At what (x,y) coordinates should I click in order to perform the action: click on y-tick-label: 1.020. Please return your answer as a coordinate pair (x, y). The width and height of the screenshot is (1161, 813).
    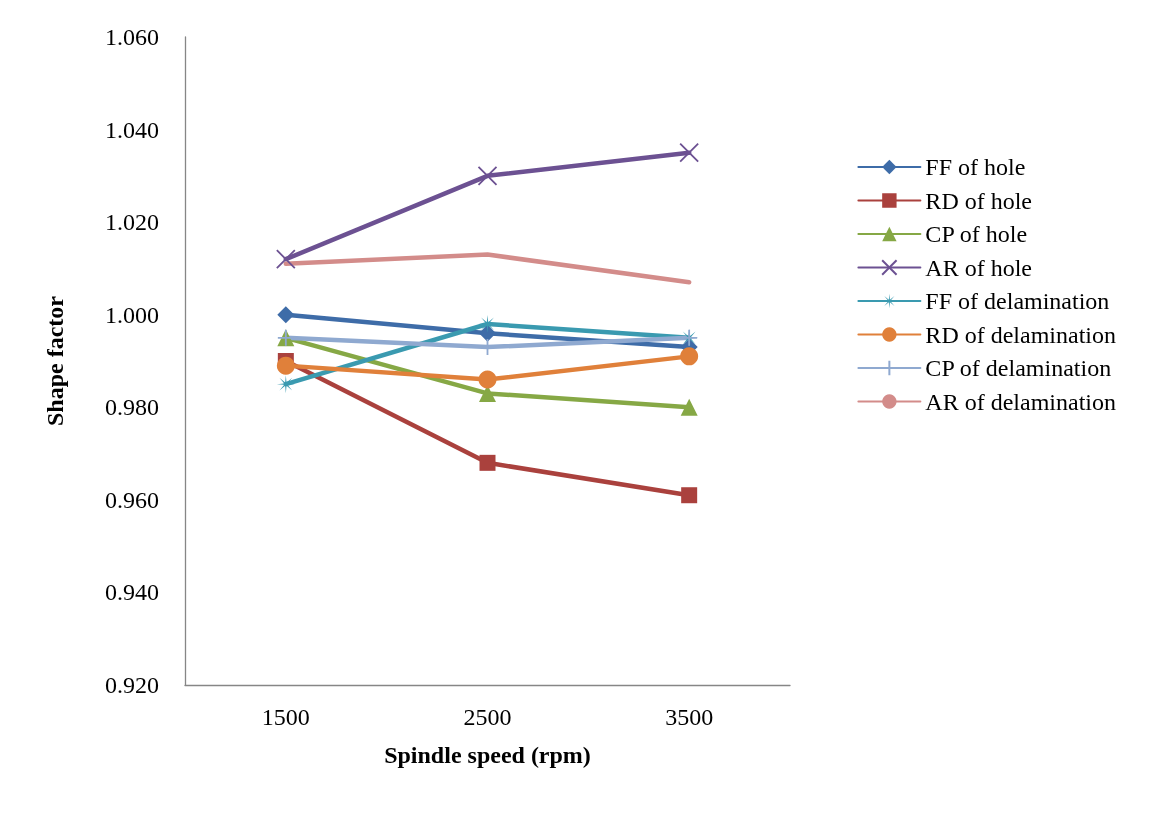
    Looking at the image, I should click on (132, 222).